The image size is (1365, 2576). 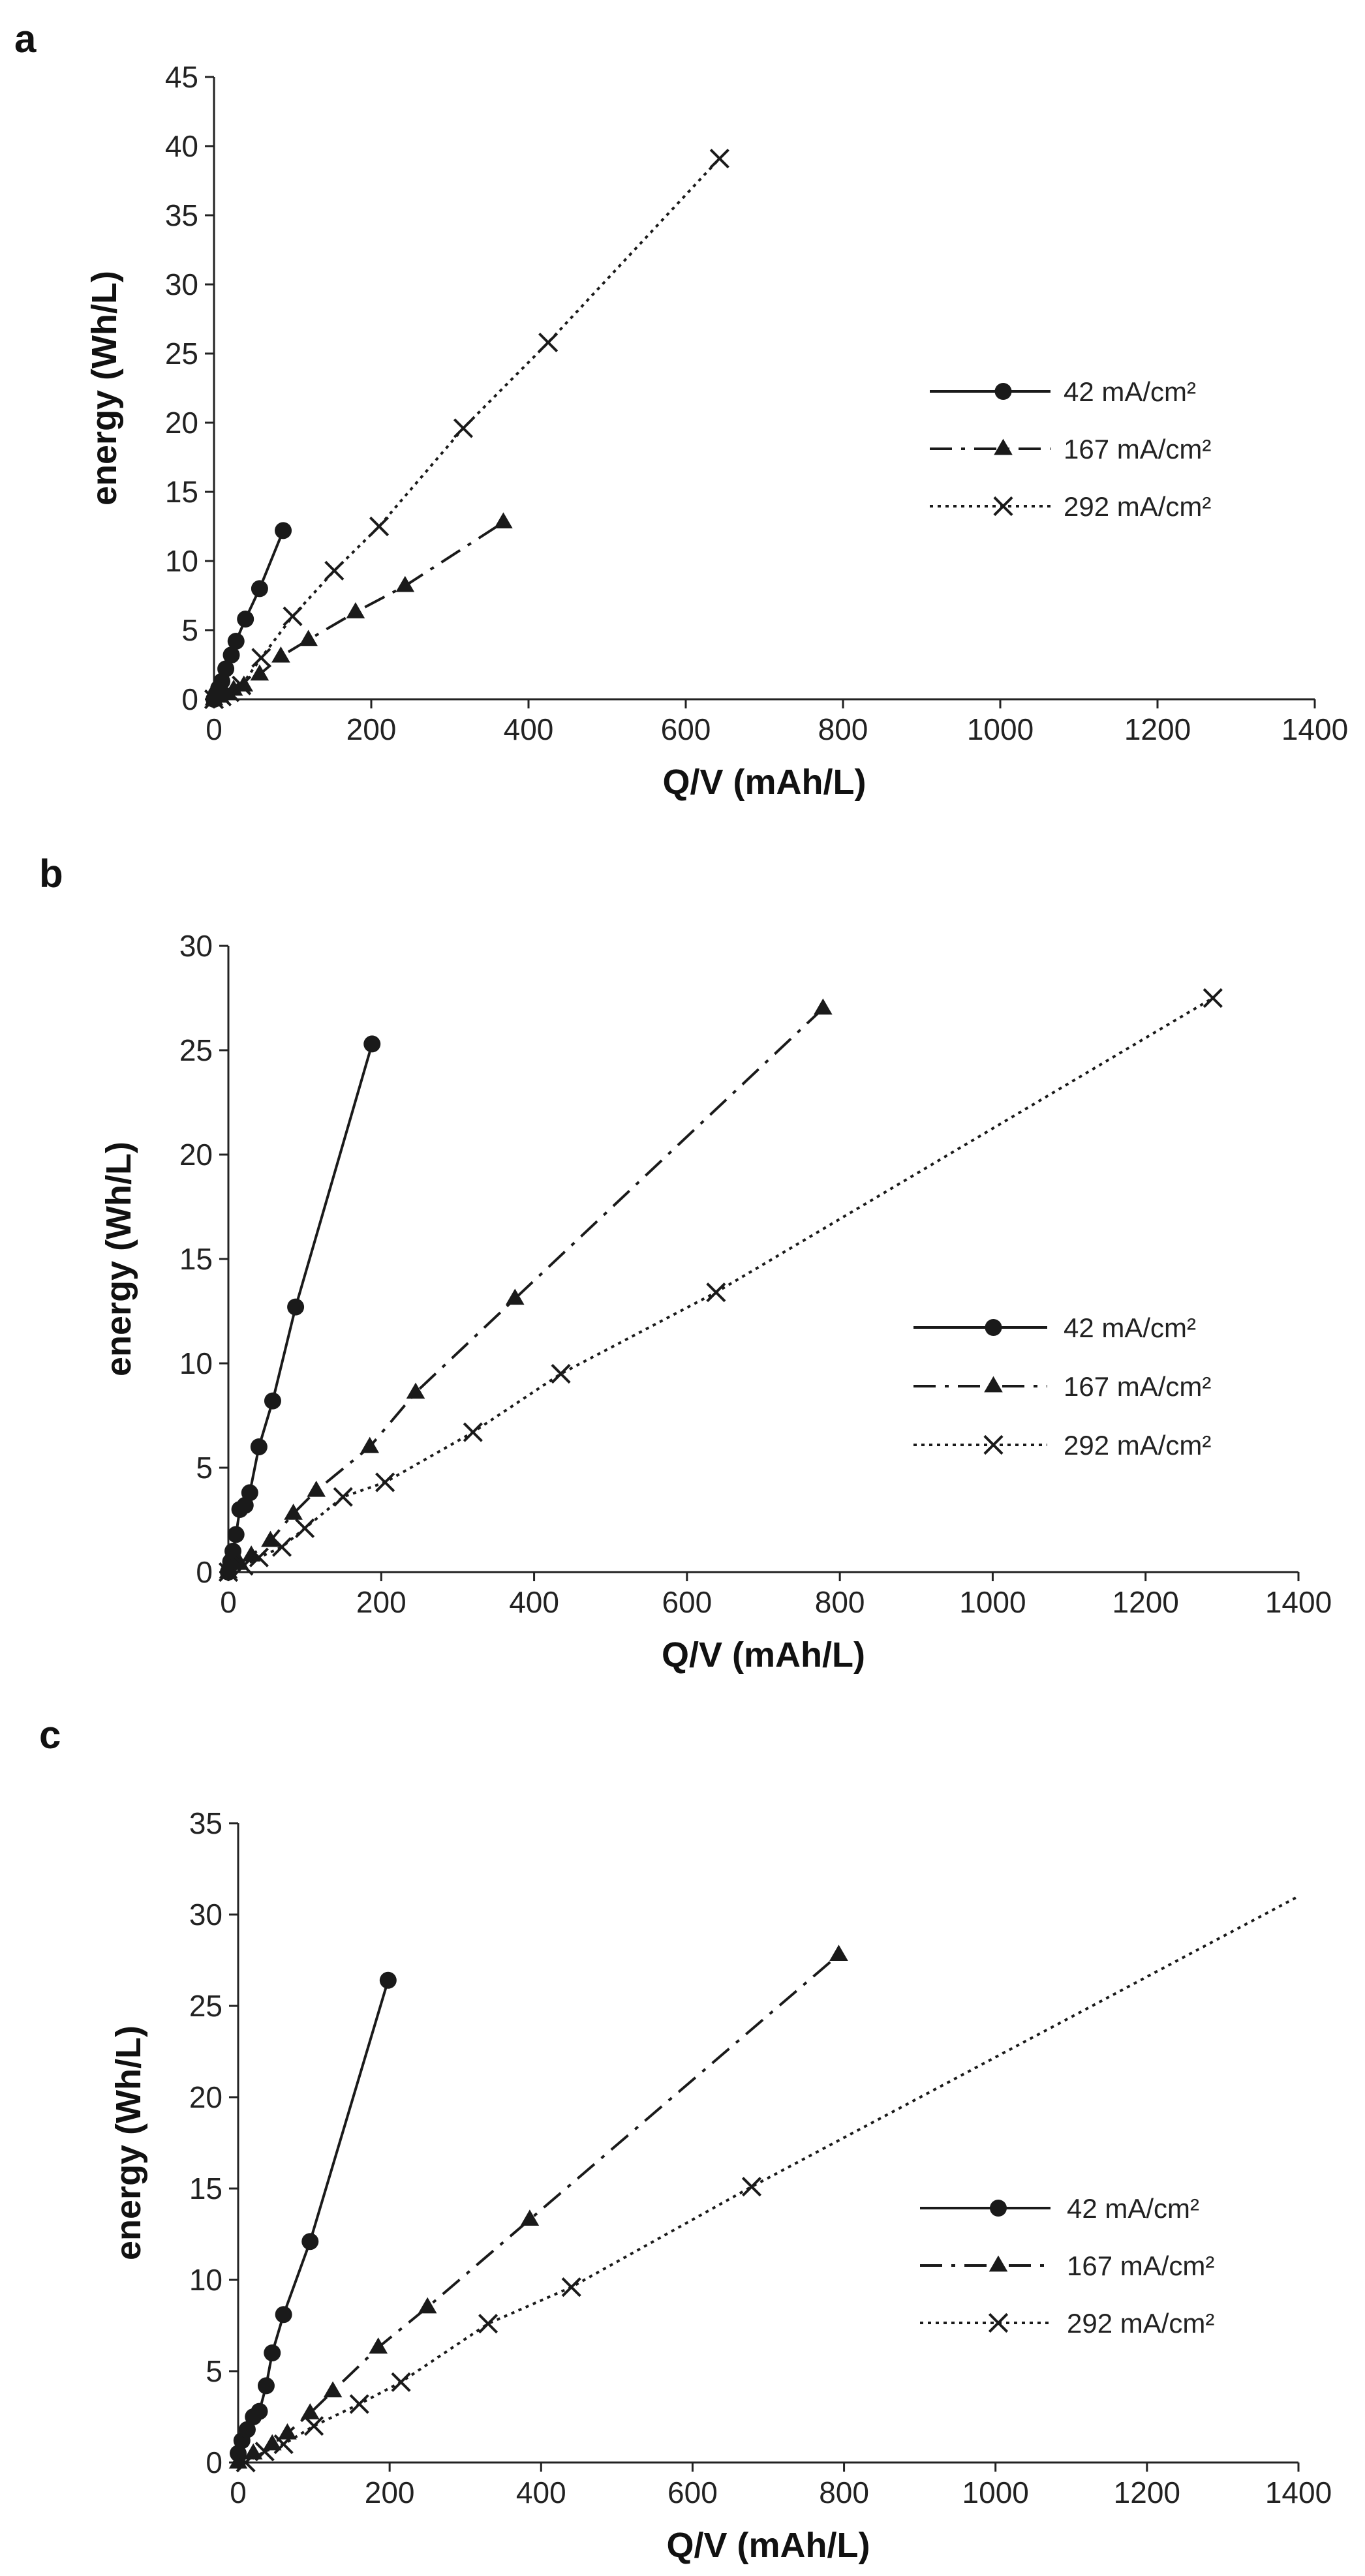 I want to click on panel-label: b, so click(x=51, y=874).